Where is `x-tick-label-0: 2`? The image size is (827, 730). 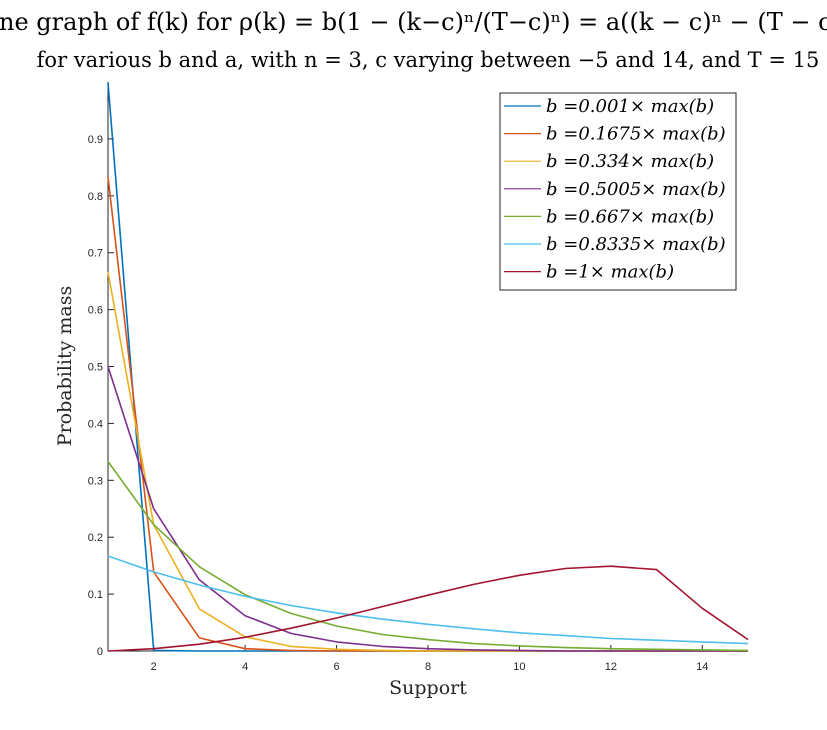
x-tick-label-0: 2 is located at coordinates (154, 667).